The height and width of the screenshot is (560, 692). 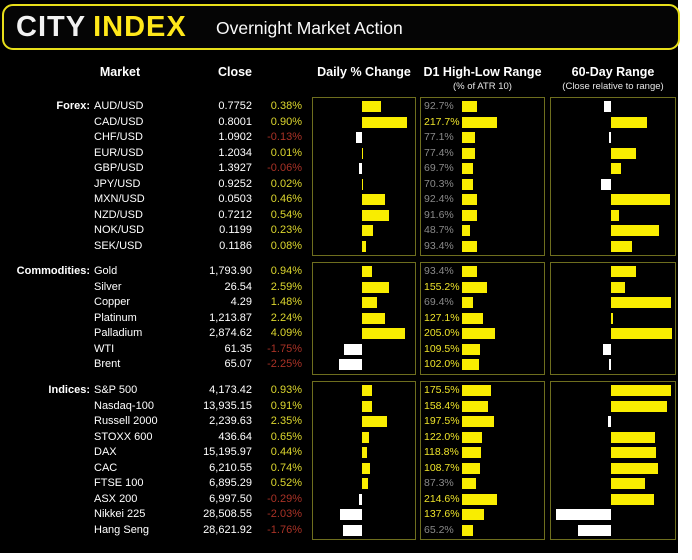 What do you see at coordinates (286, 199) in the screenshot?
I see `change-cell: 0.46%` at bounding box center [286, 199].